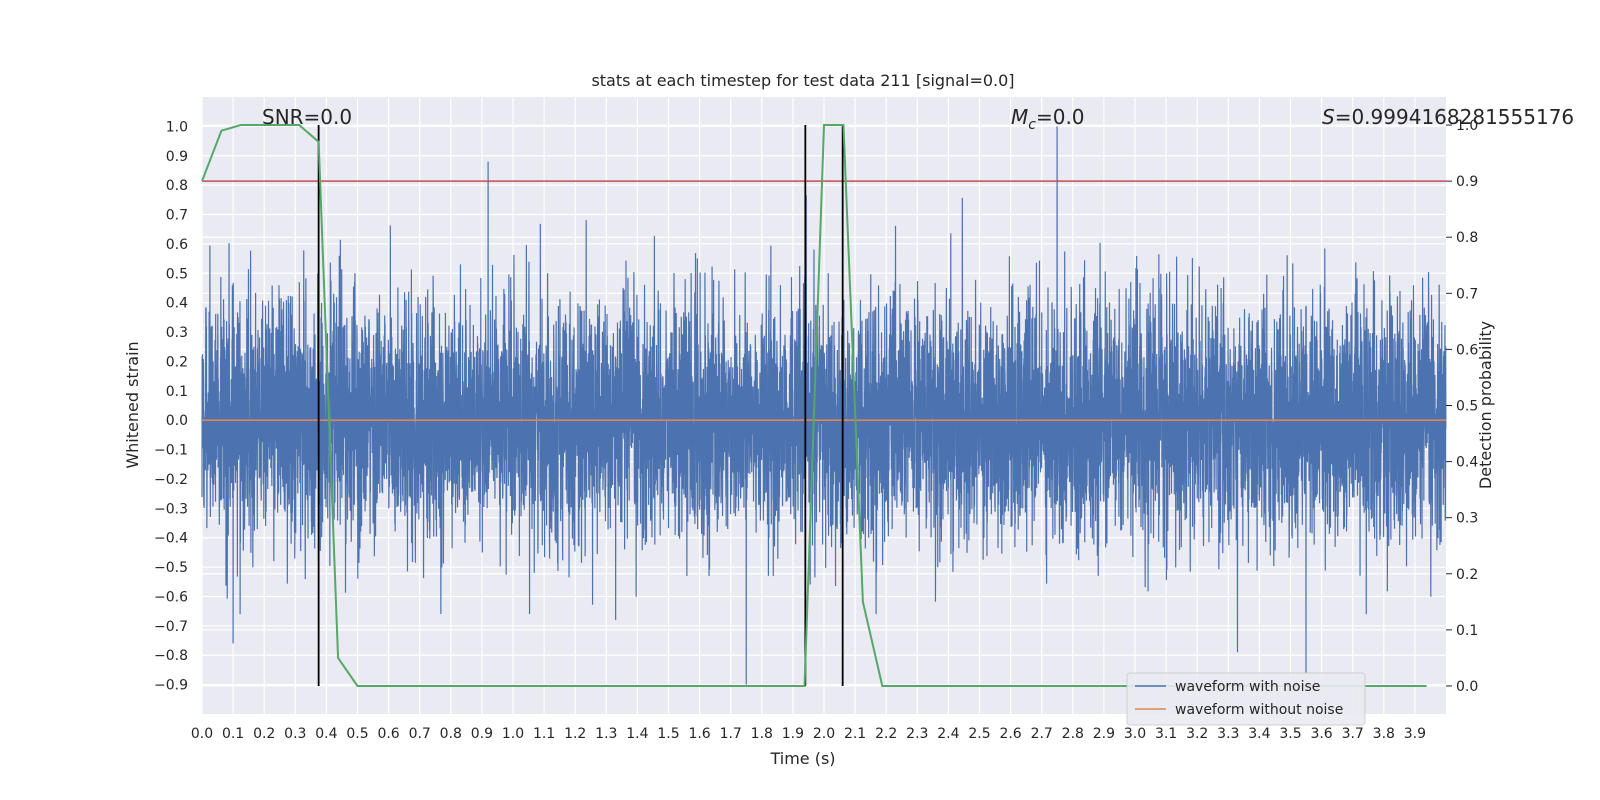 The height and width of the screenshot is (800, 1600). Describe the element at coordinates (451, 734) in the screenshot. I see `x-tick-label: 0.8` at that location.